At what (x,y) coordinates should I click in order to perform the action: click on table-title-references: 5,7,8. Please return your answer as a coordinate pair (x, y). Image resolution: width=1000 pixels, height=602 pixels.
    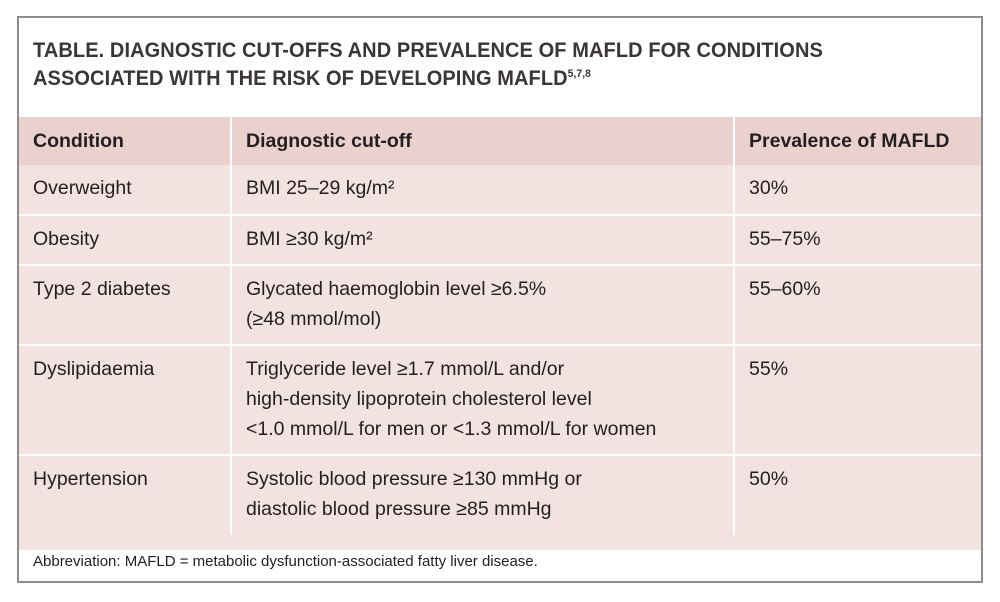
    Looking at the image, I should click on (579, 74).